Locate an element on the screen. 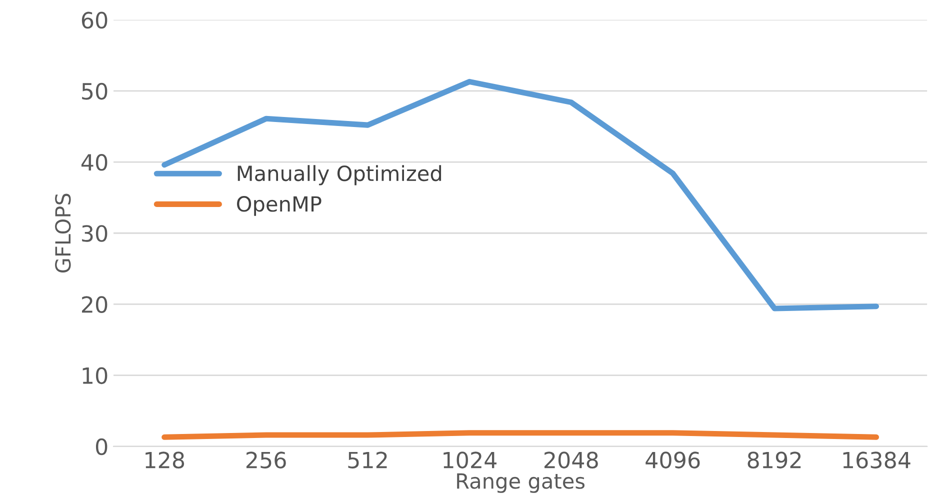 This screenshot has width=946, height=496. x-tick-label: 128 is located at coordinates (165, 460).